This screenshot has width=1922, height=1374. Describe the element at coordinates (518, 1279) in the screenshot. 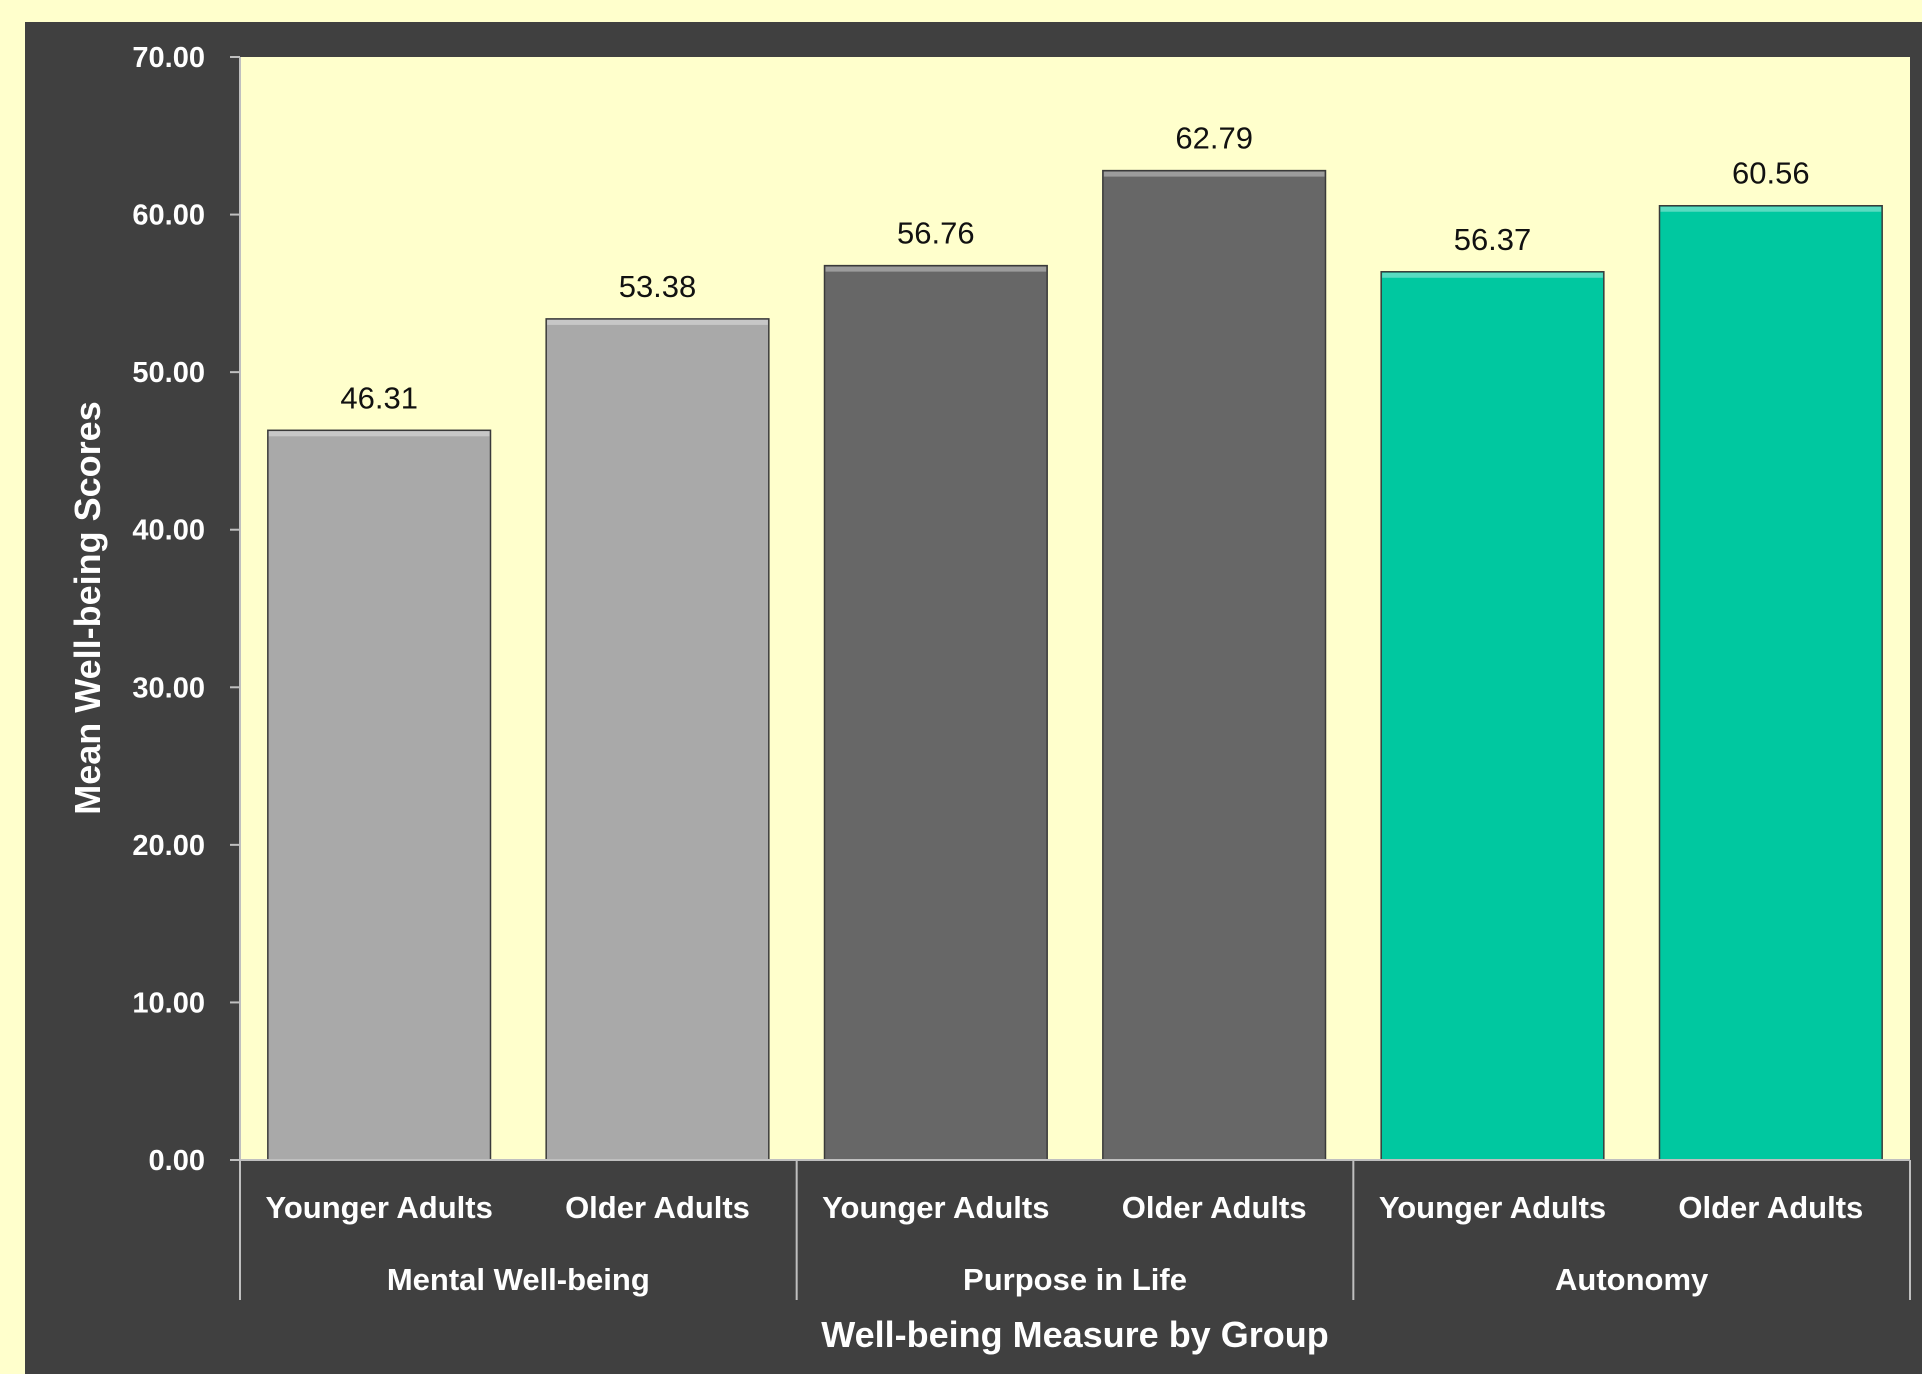

I see `x-group-label: Mental Well-being` at that location.